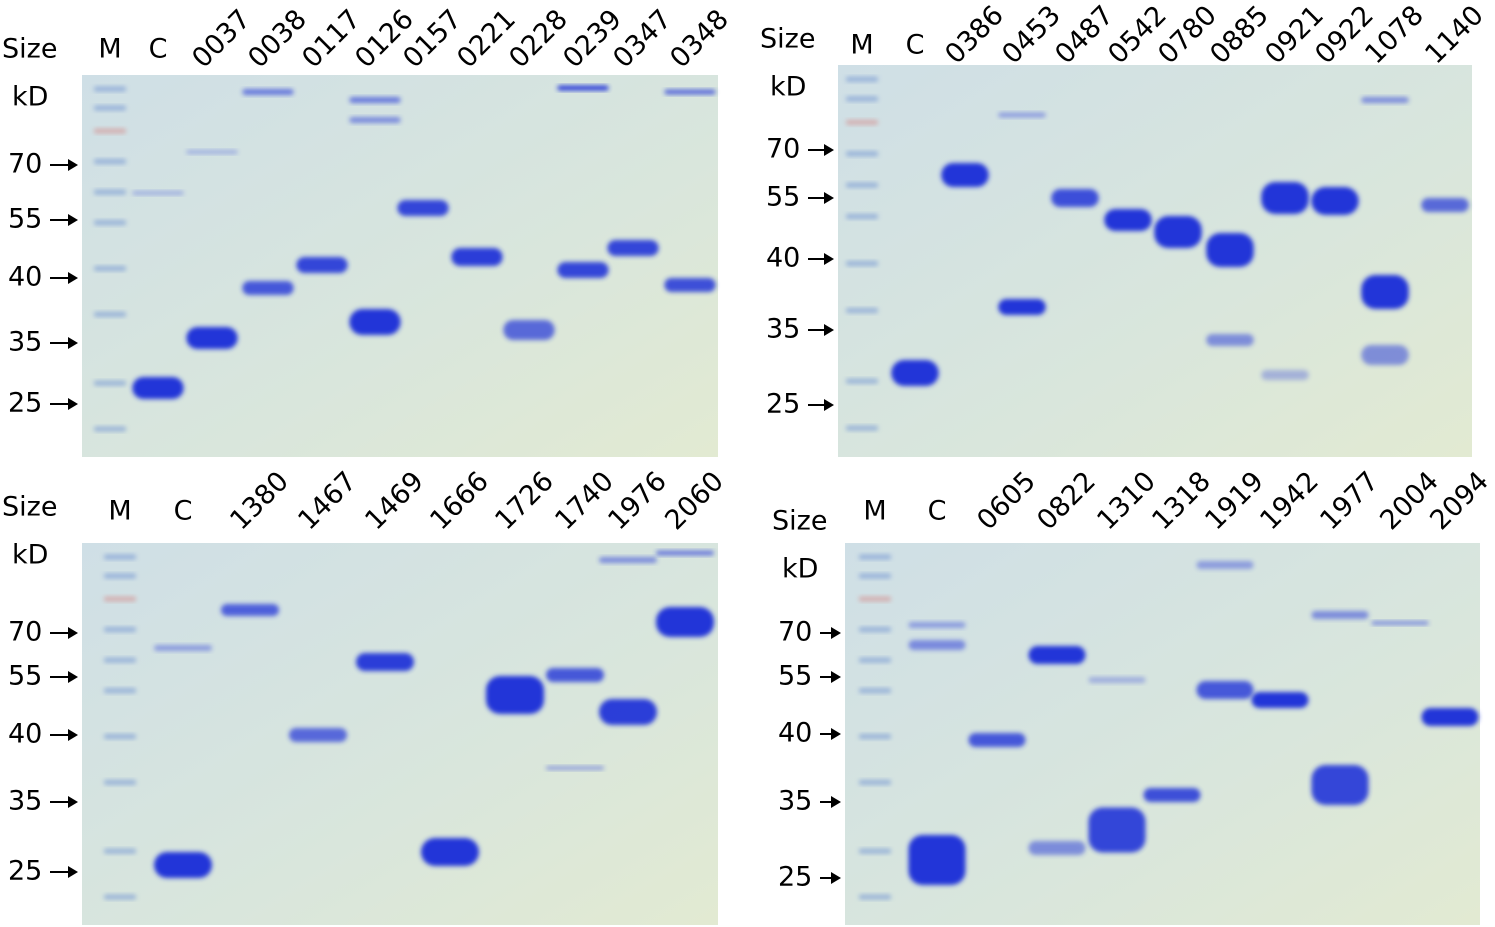 This screenshot has width=1495, height=927. I want to click on lane-label: 0221, so click(486, 39).